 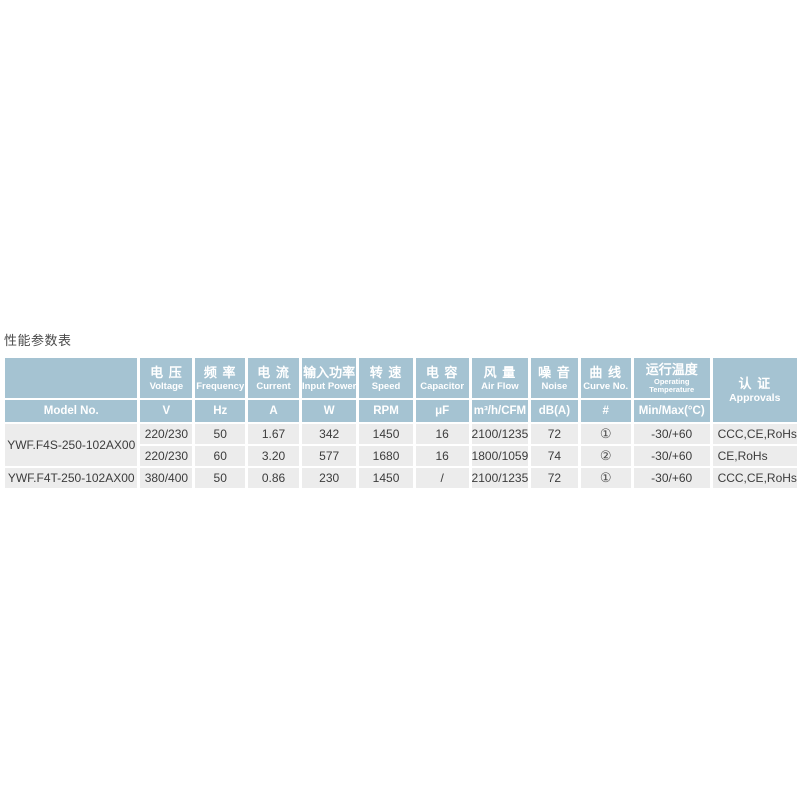 What do you see at coordinates (329, 386) in the screenshot?
I see `col-header-input-power-en: Input Power` at bounding box center [329, 386].